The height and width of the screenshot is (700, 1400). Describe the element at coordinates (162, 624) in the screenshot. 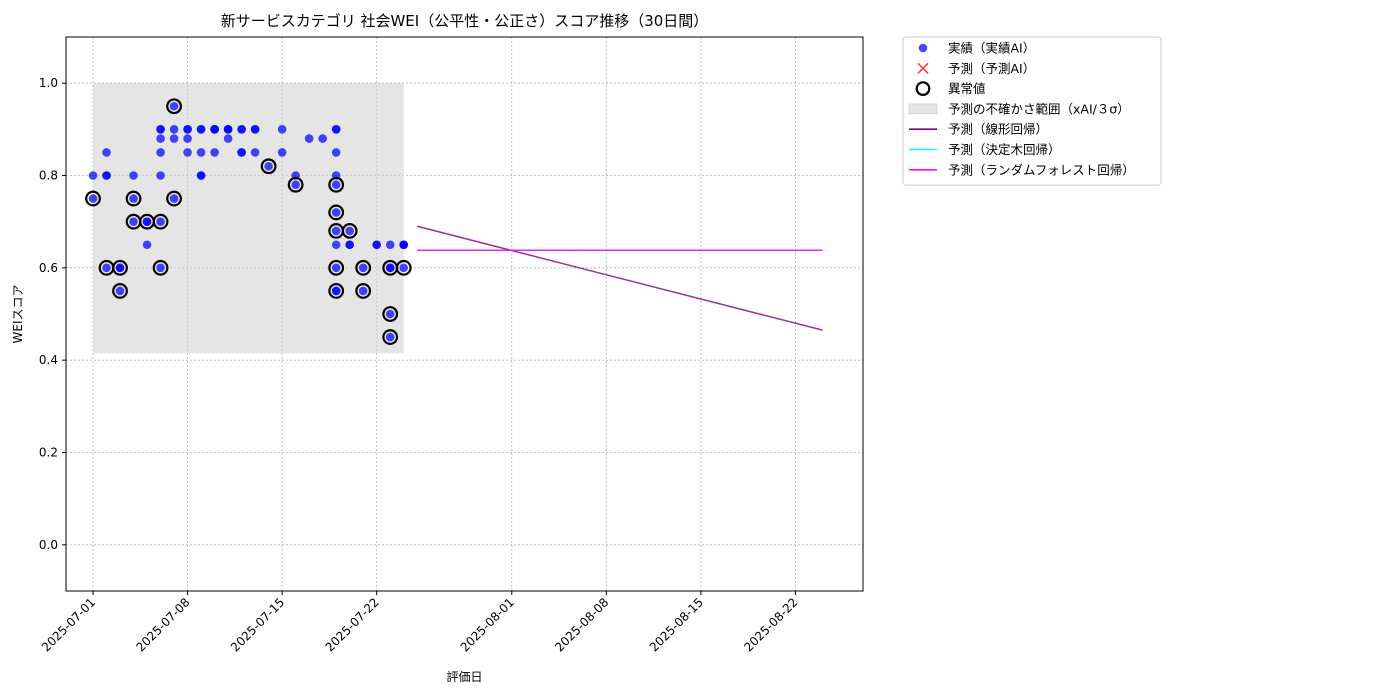

I see `x-tick-label: 2025-07-08` at that location.